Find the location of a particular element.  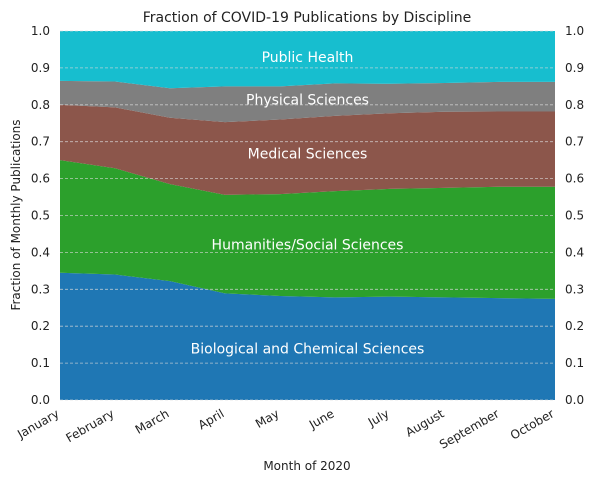

y-tick-label-right: 1.0 is located at coordinates (574, 31).